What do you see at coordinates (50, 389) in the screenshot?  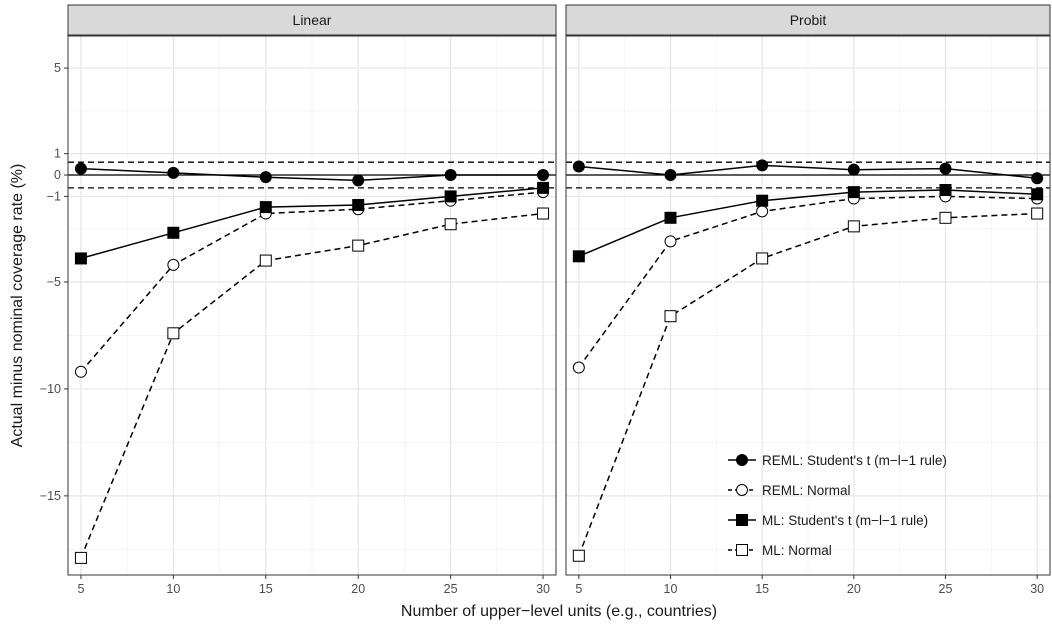 I see `y-tick-label: −10` at bounding box center [50, 389].